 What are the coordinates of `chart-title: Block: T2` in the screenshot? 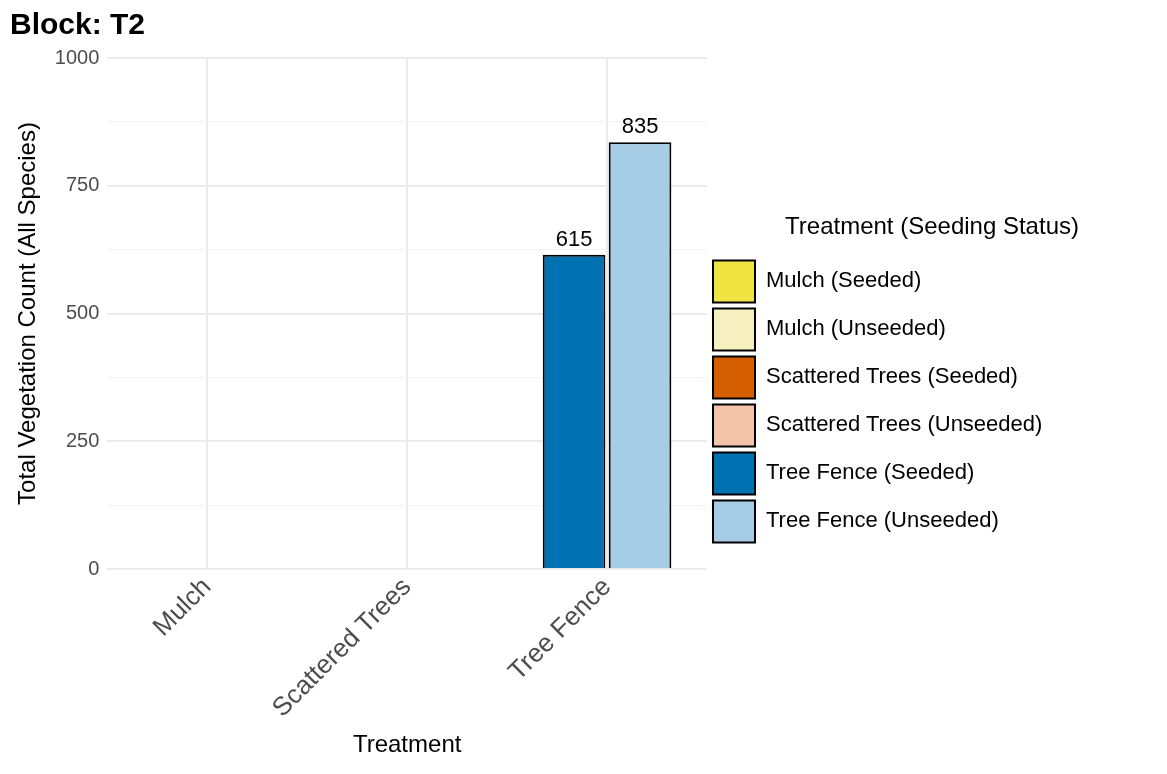 It's located at (78, 24).